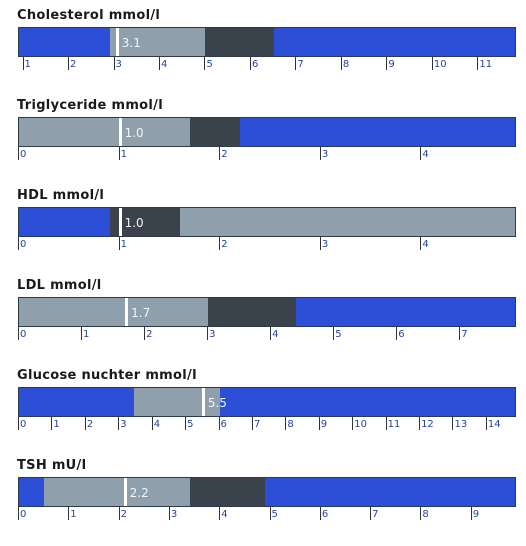 The width and height of the screenshot is (526, 546). I want to click on value-label: 3.1, so click(131, 43).